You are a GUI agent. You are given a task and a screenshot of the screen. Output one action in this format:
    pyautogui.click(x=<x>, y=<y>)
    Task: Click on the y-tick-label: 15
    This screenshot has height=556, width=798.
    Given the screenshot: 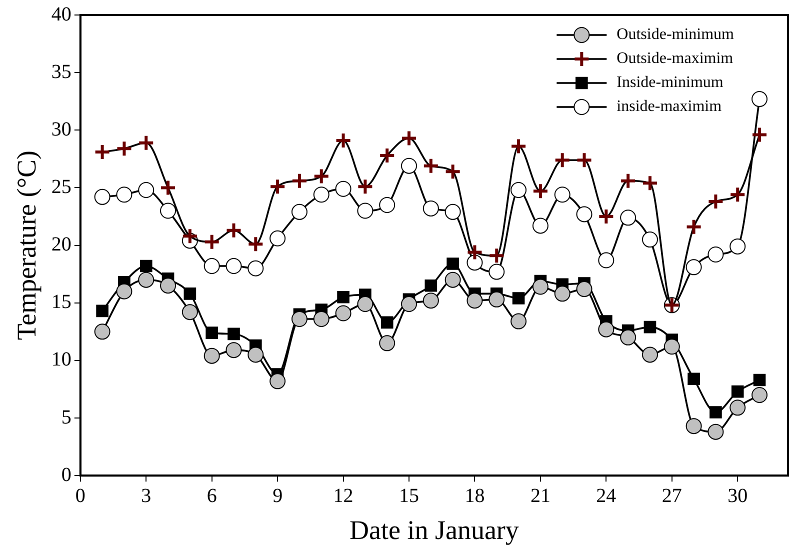 What is the action you would take?
    pyautogui.click(x=61, y=302)
    